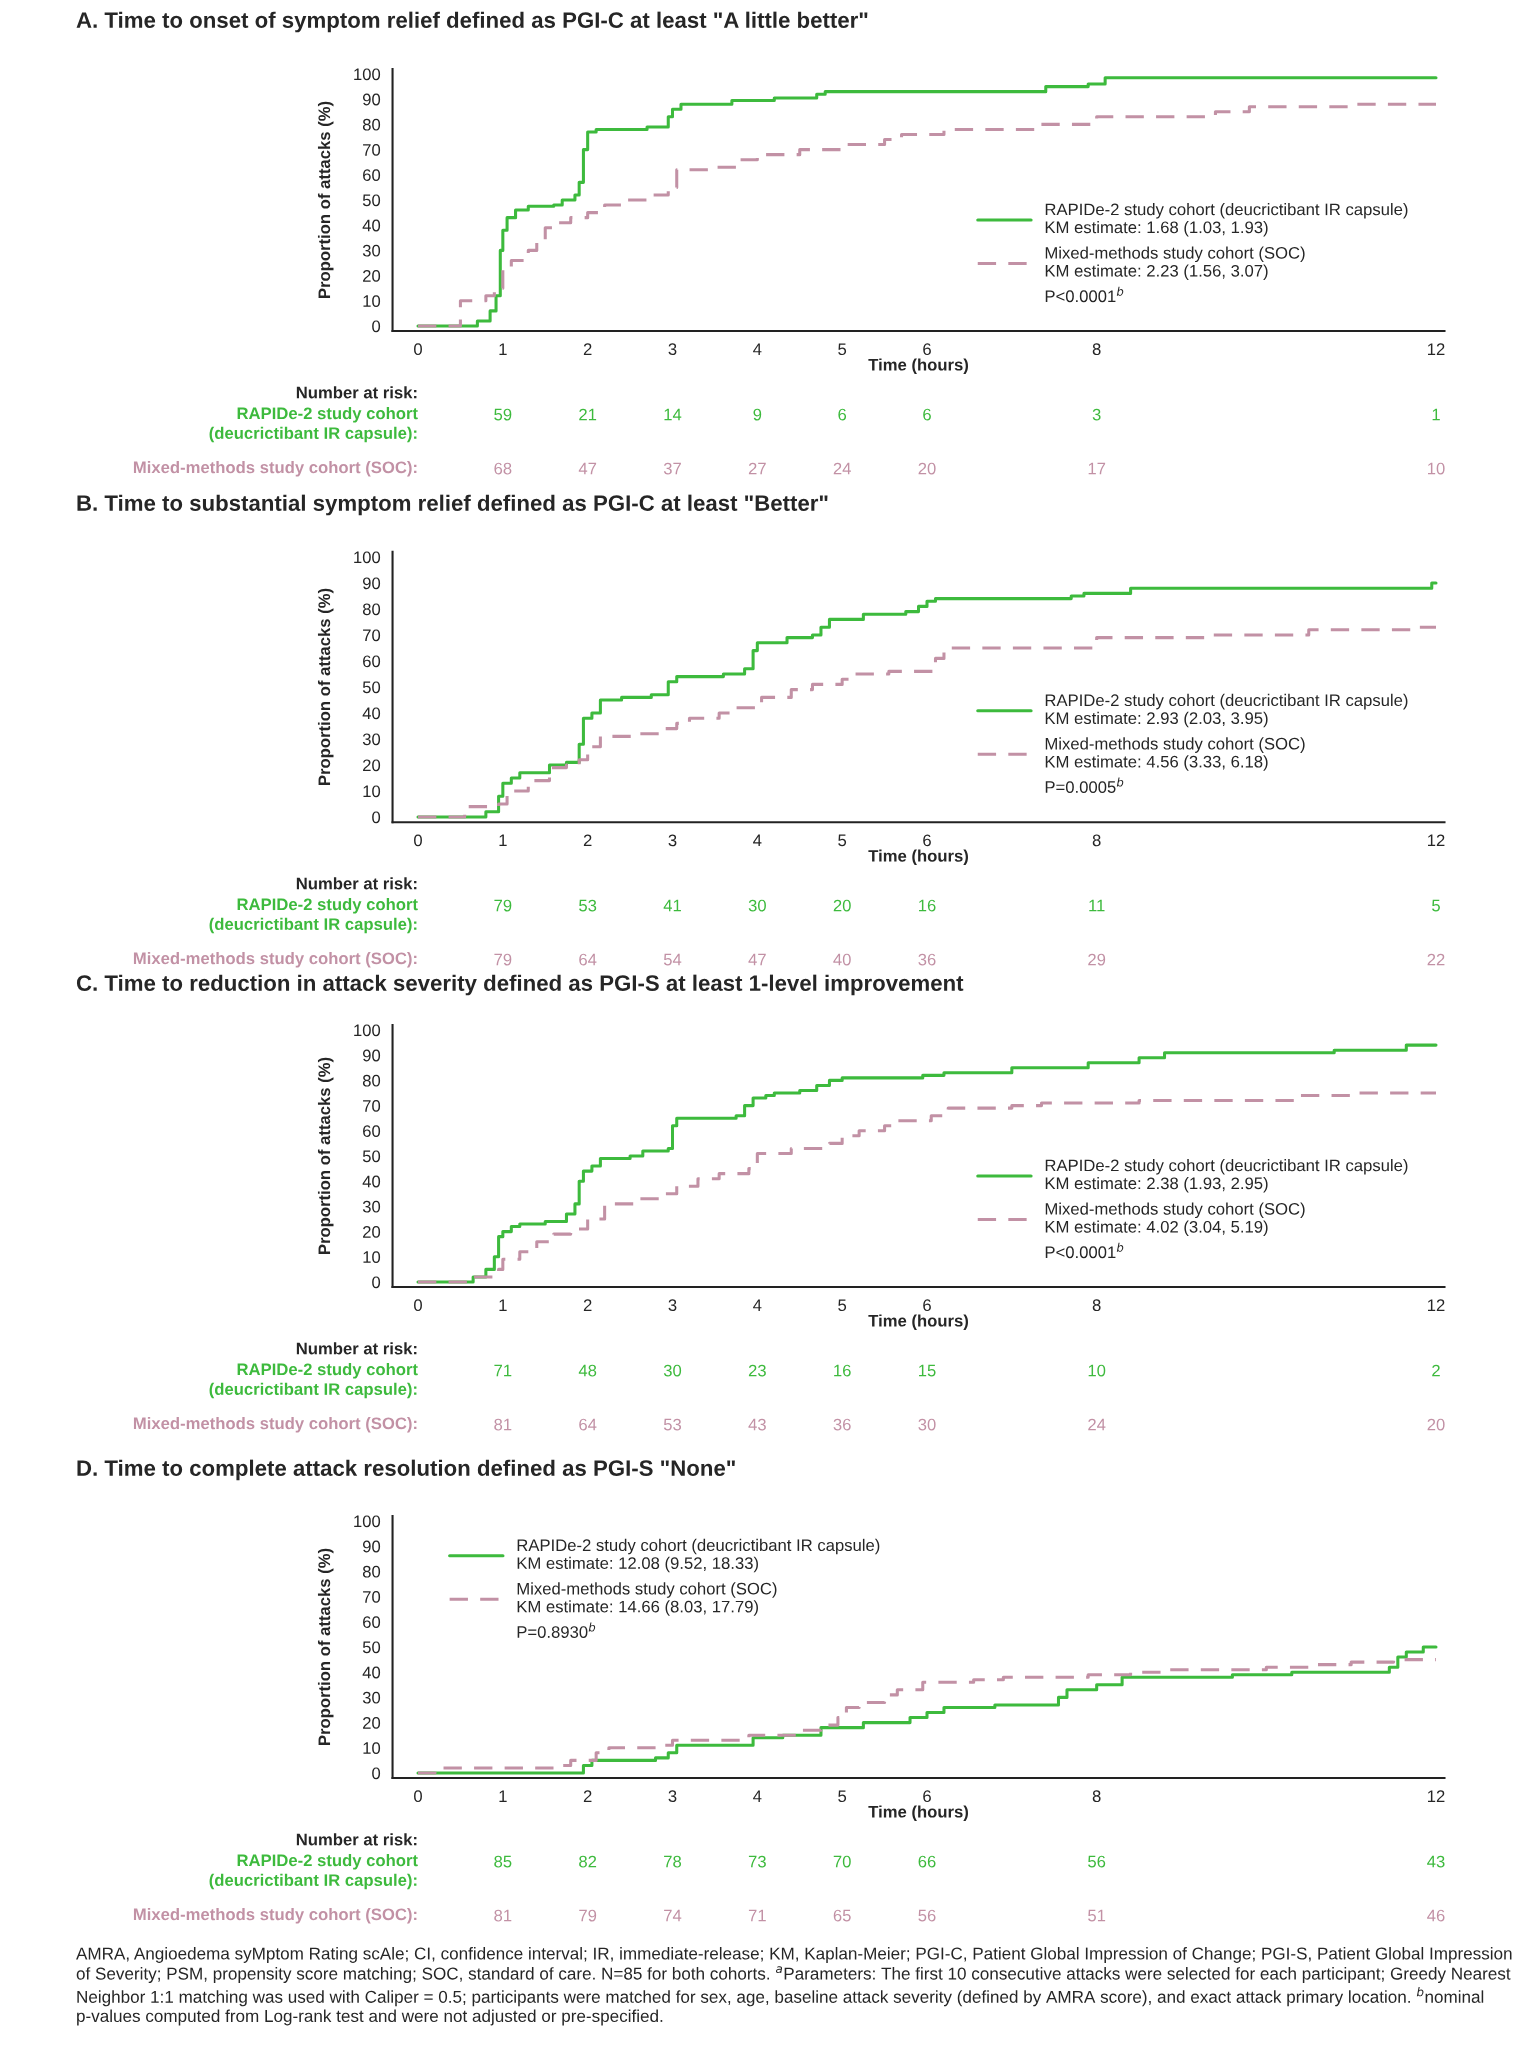 This screenshot has width=1521, height=2047. Describe the element at coordinates (371, 250) in the screenshot. I see `y-tick-label: 30` at that location.